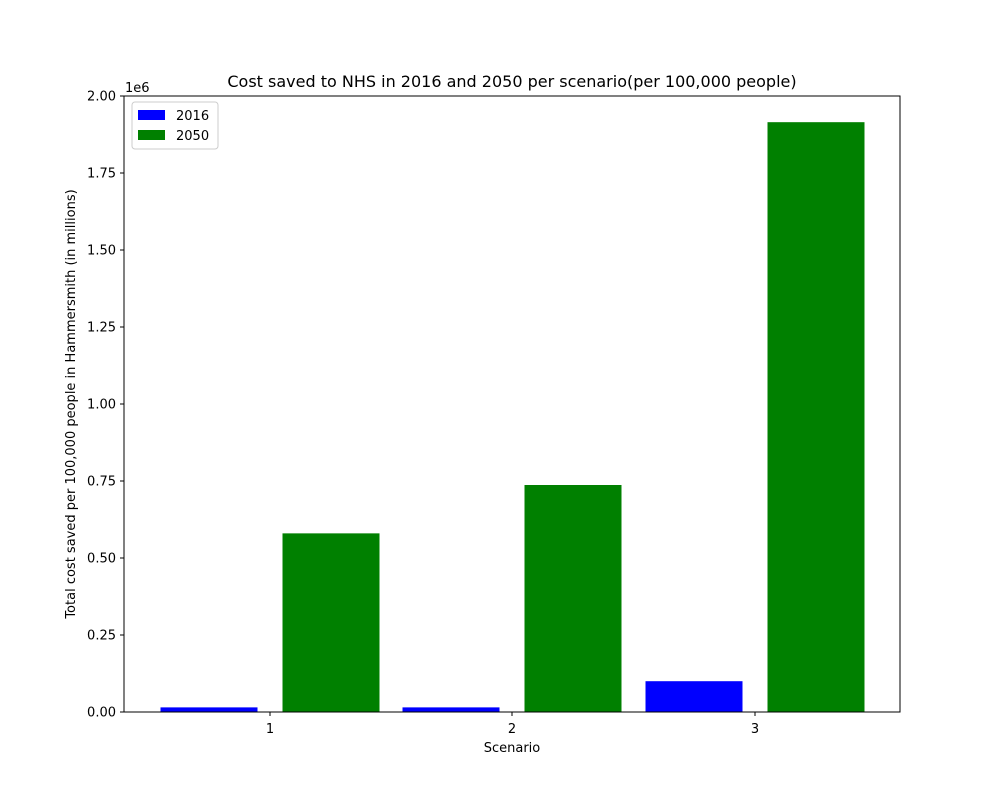  I want to click on legend: 2016 2050, so click(175, 125).